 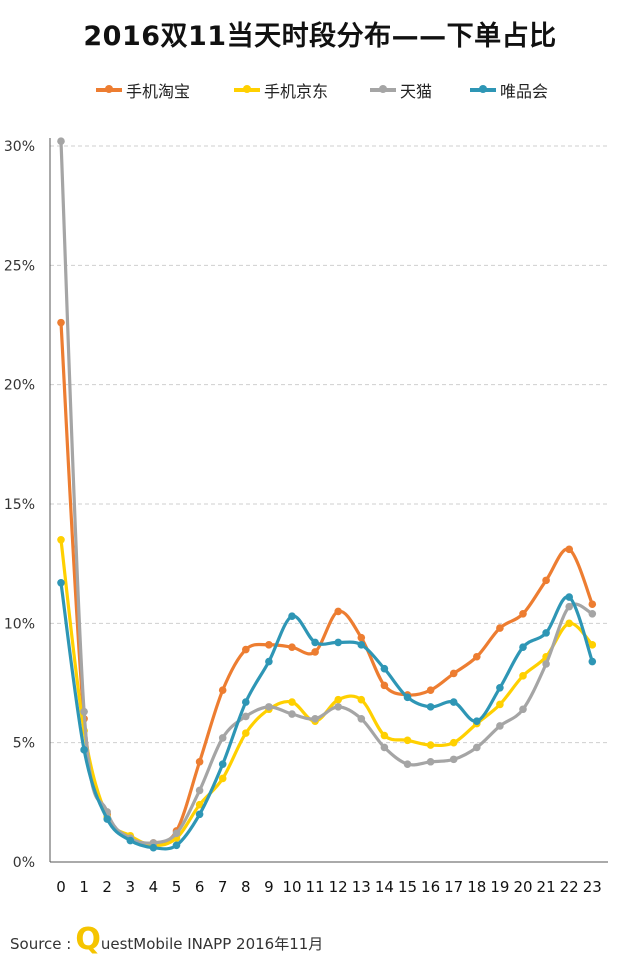 What do you see at coordinates (430, 887) in the screenshot?
I see `x-tick-label: 16` at bounding box center [430, 887].